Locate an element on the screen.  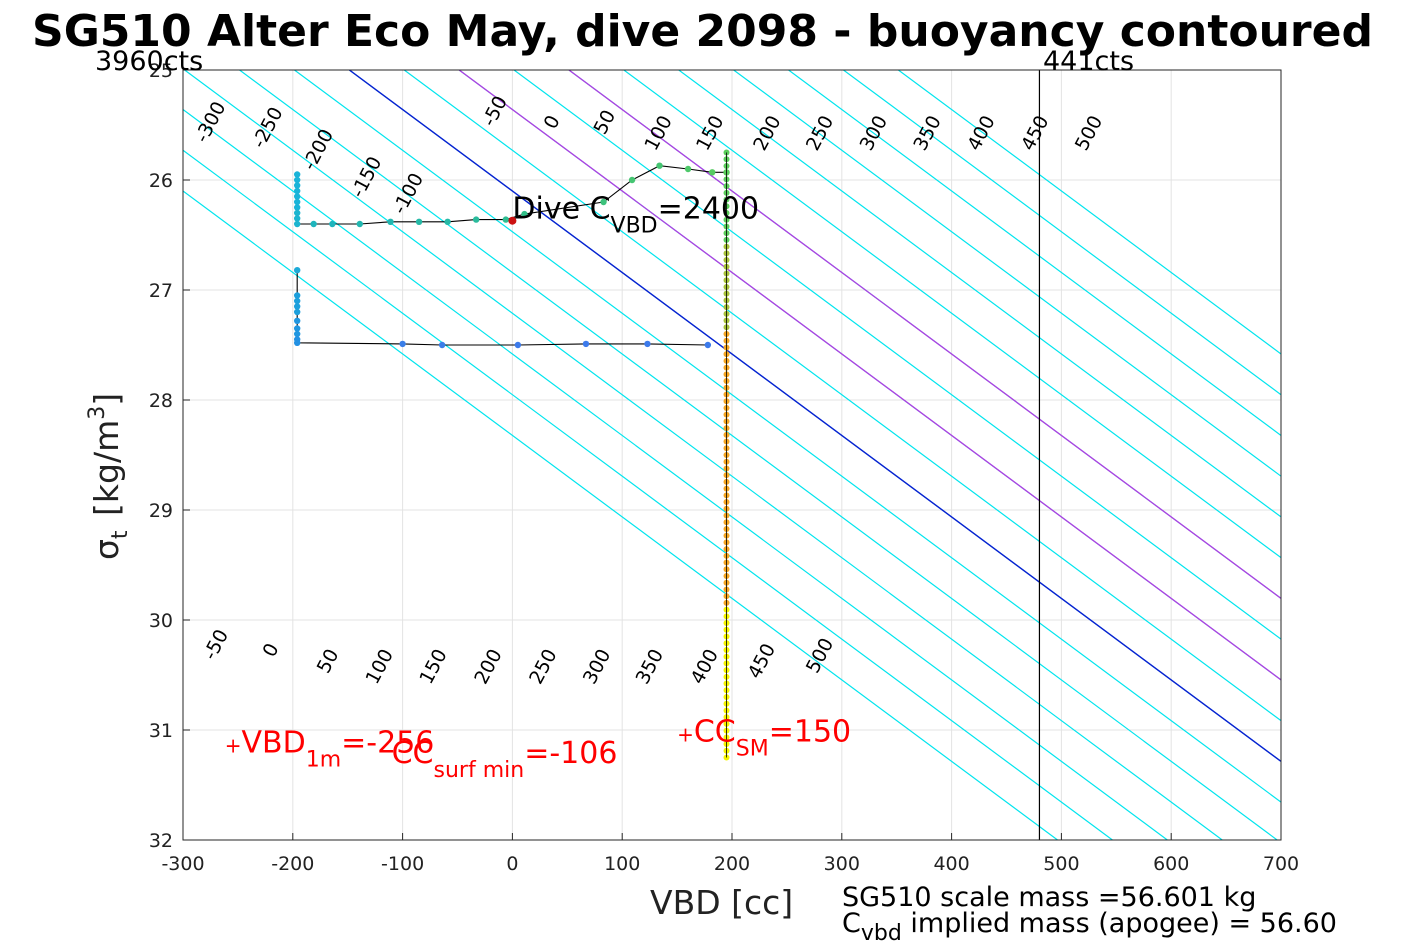
annotation-dive-cvbd: Dive CVBD=2400 is located at coordinates (635, 215).